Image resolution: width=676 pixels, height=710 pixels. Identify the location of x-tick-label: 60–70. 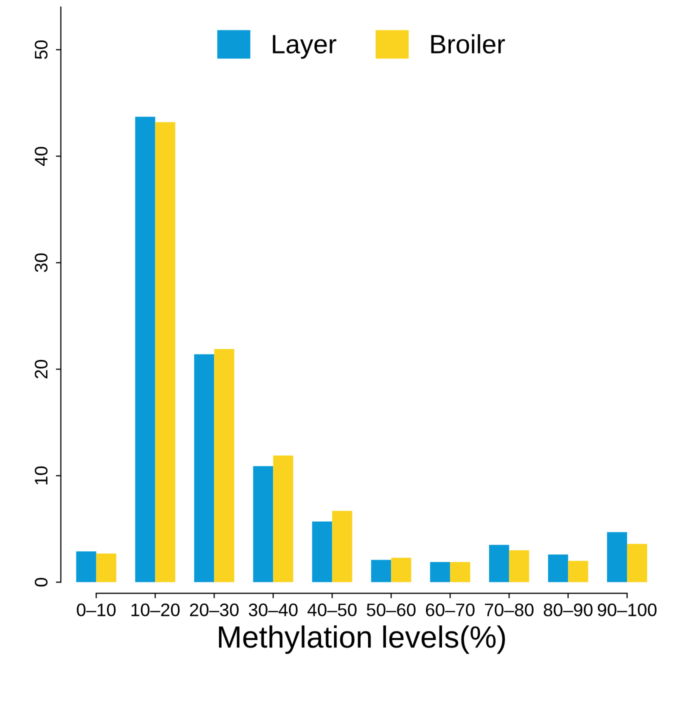
(450, 610).